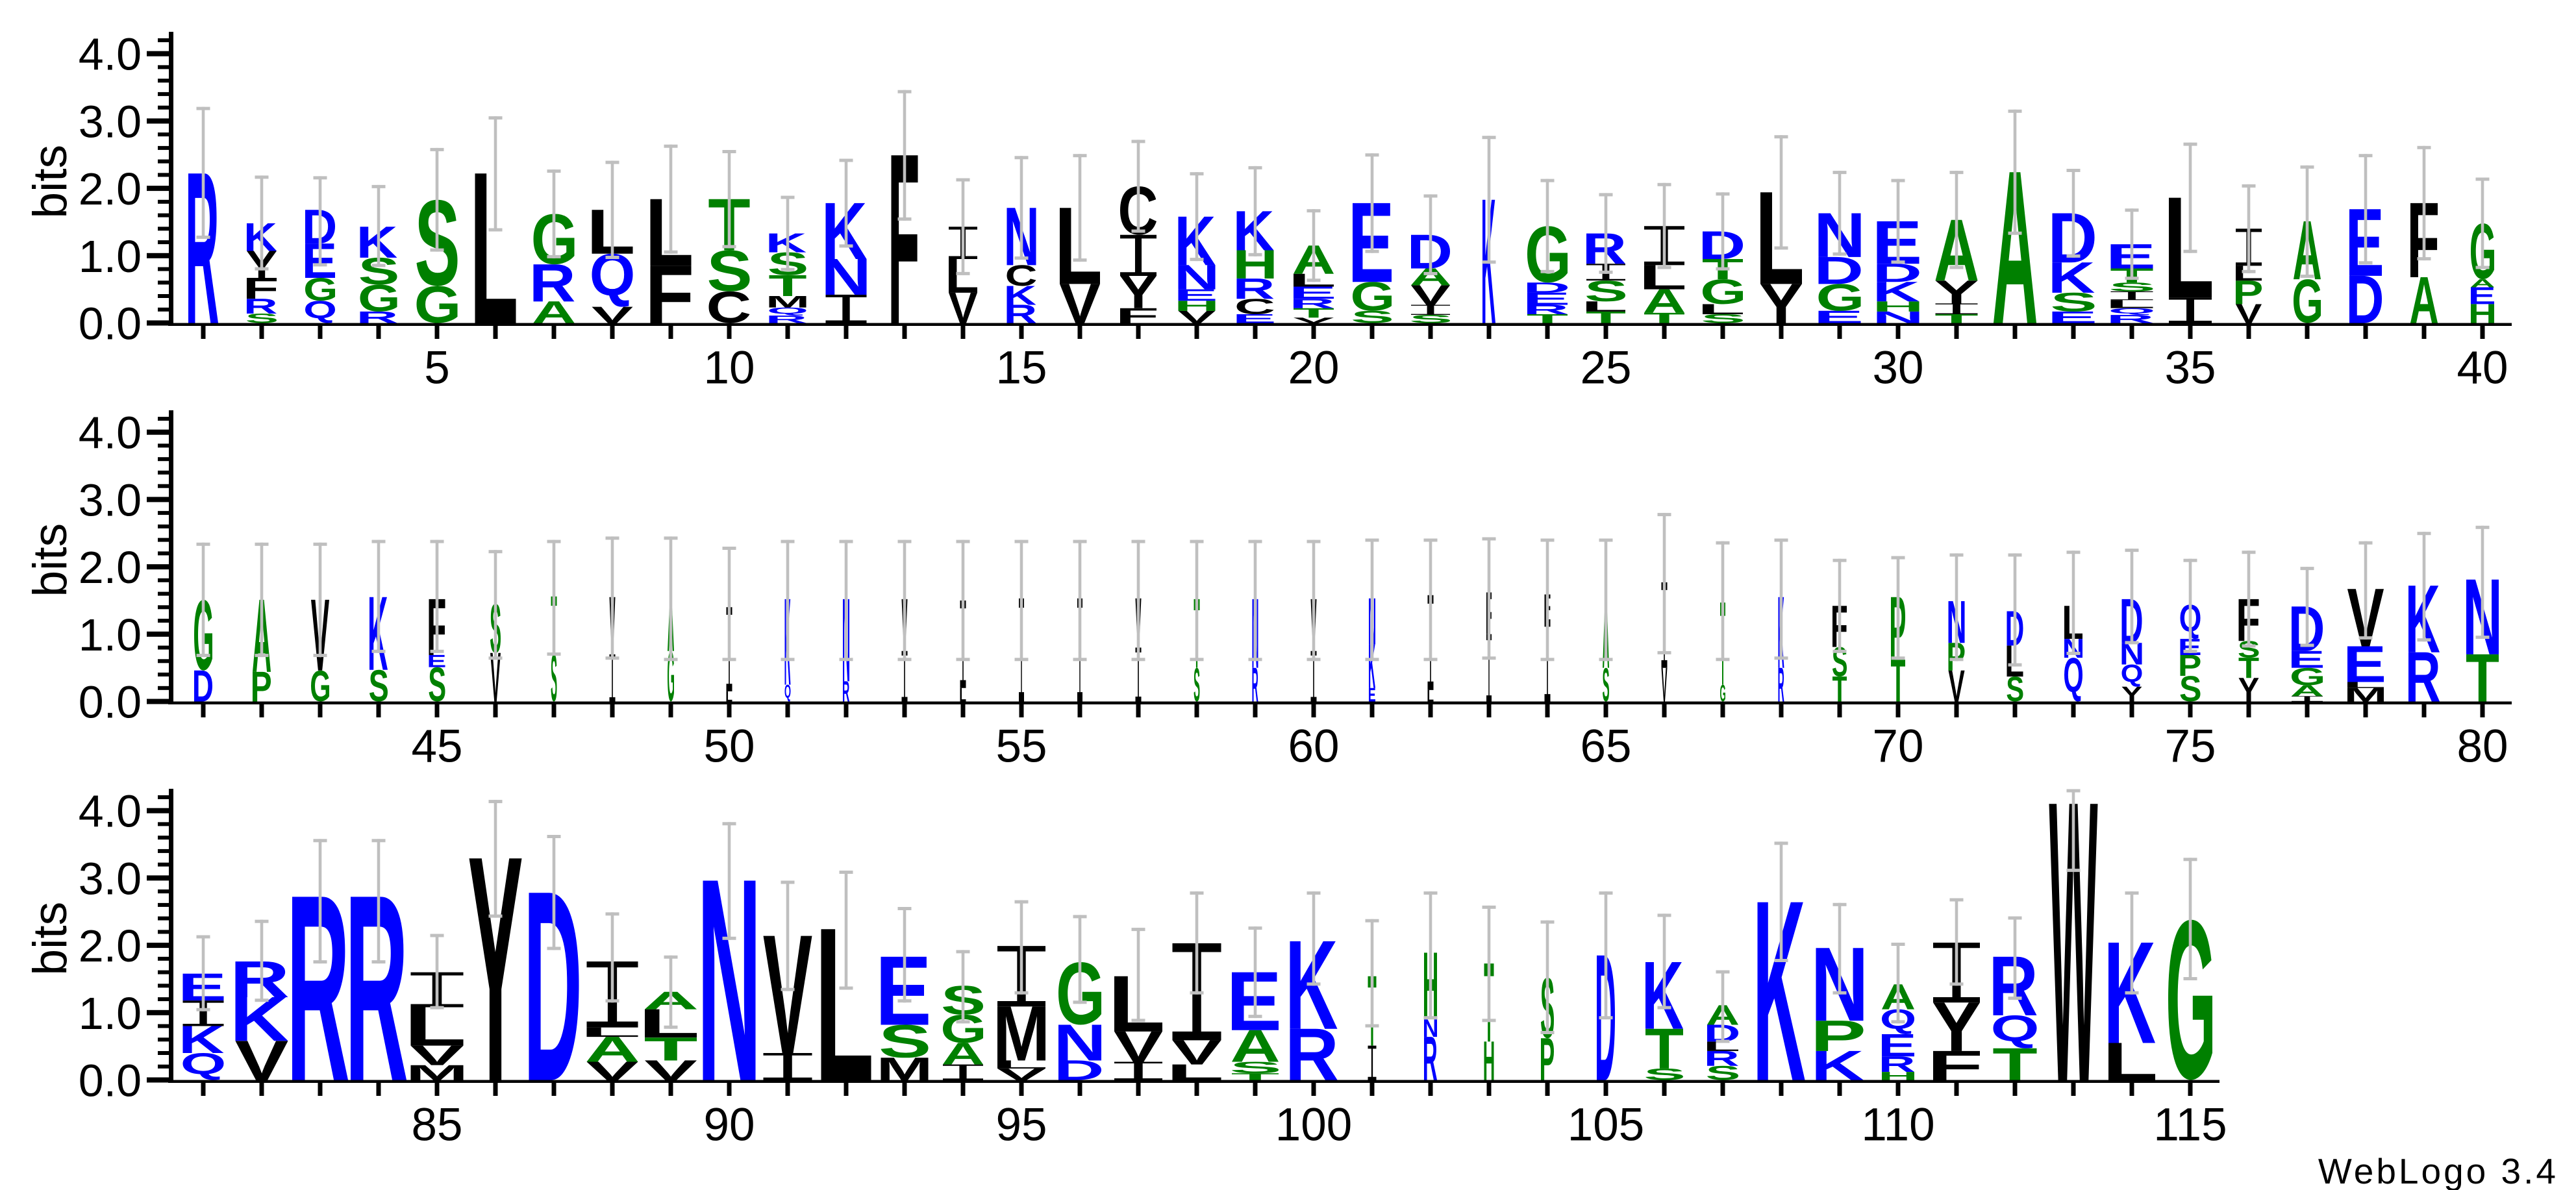 The width and height of the screenshot is (2576, 1190). Describe the element at coordinates (1606, 1125) in the screenshot. I see `svg-text: 105` at that location.